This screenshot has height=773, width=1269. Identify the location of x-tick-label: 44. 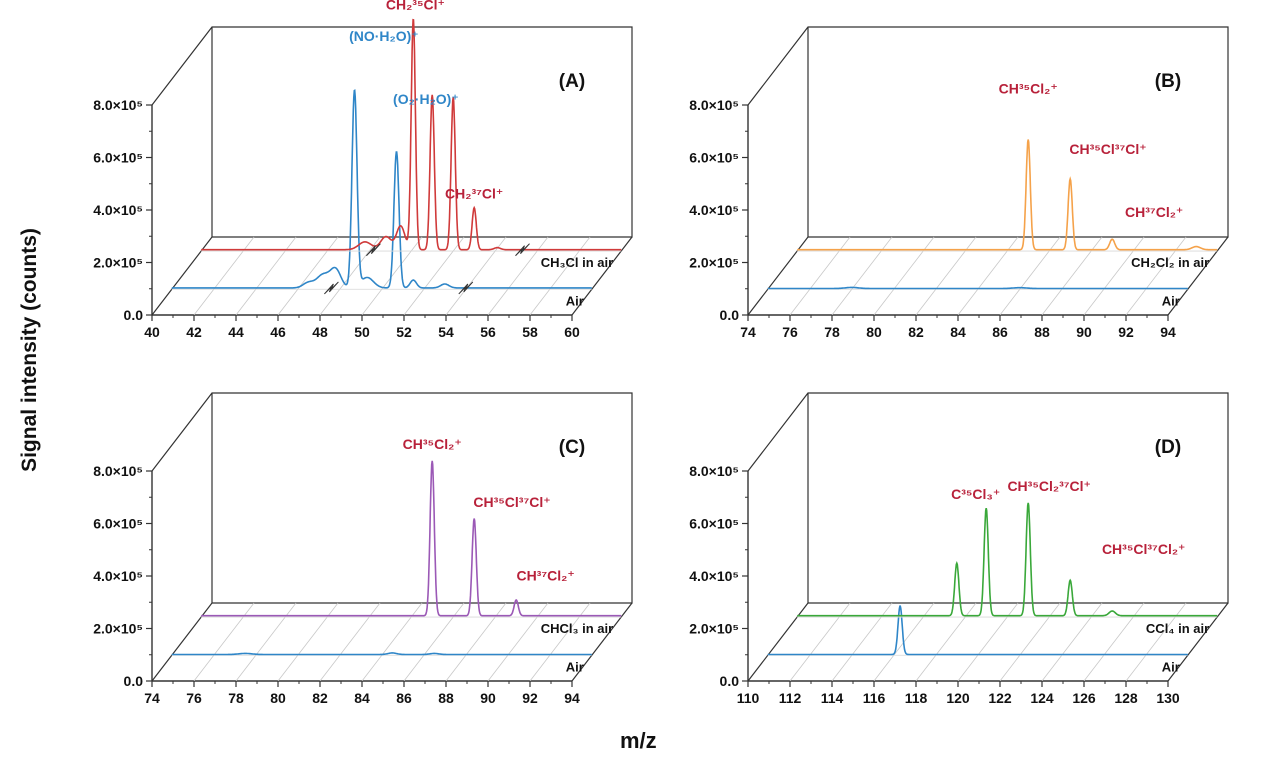
(236, 332).